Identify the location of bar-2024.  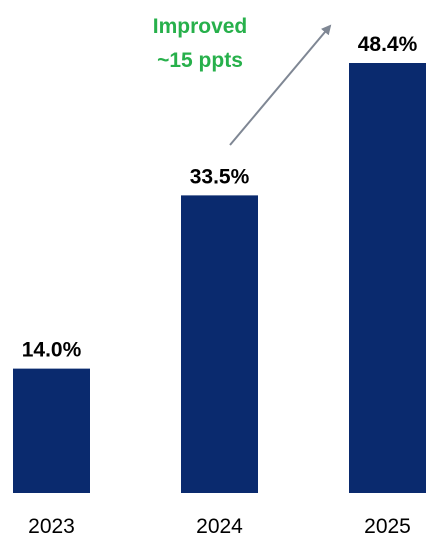
(219, 344).